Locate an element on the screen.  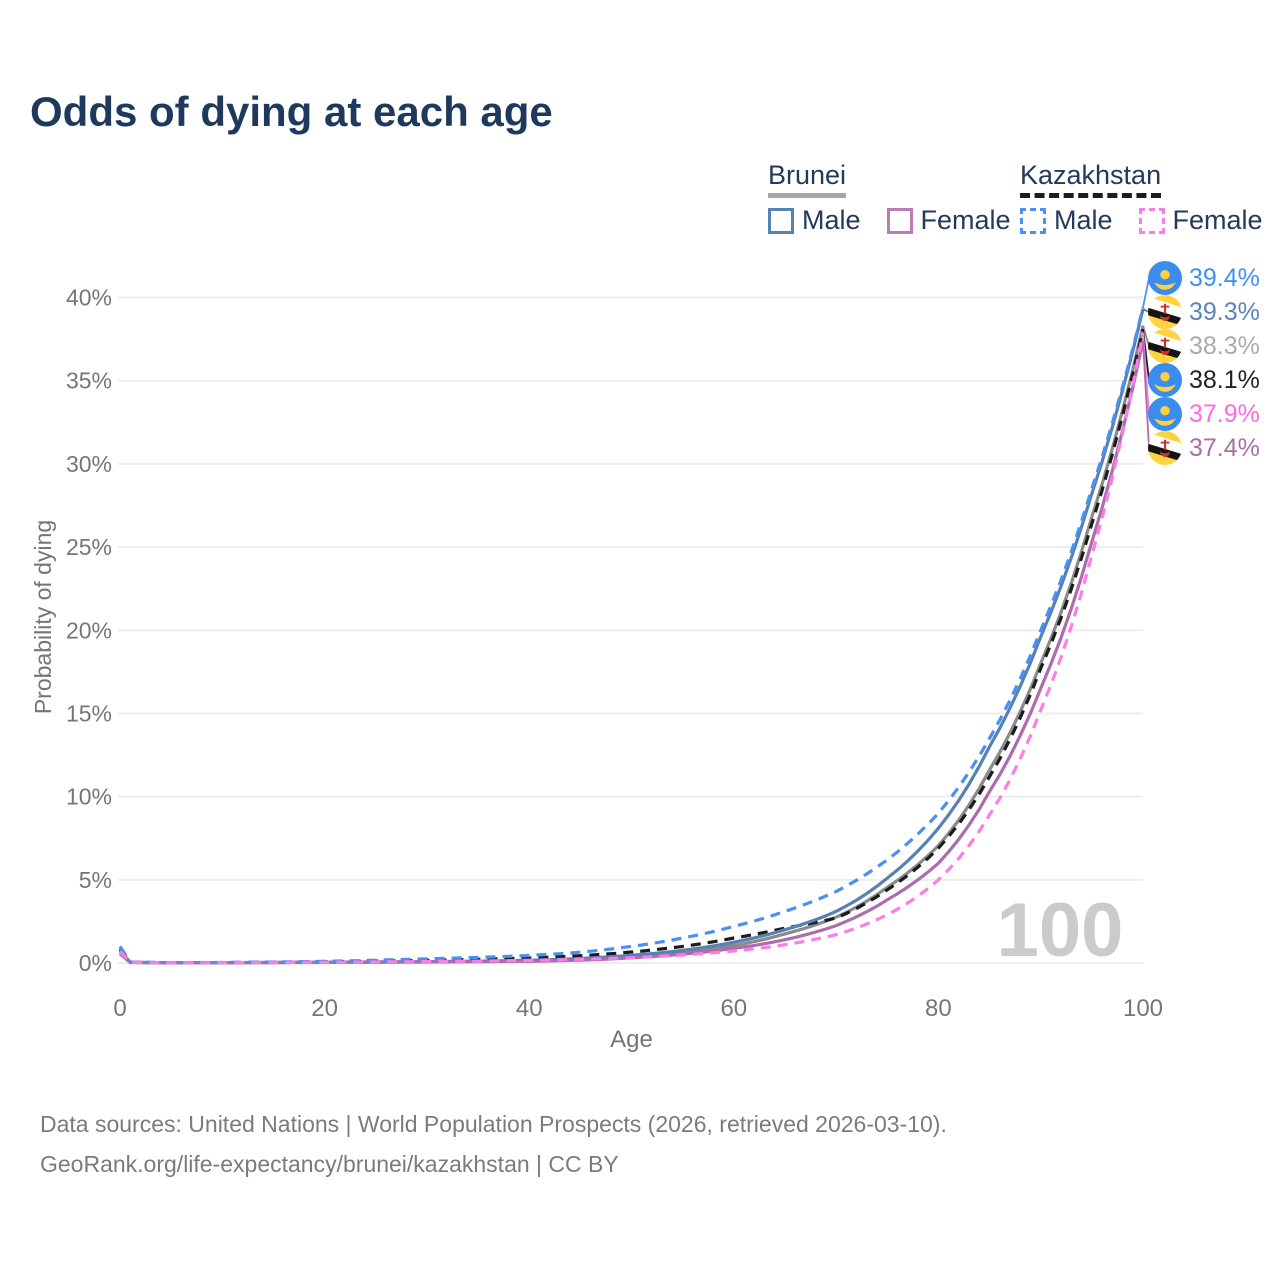
x-tick-label: 60 is located at coordinates (733, 1008).